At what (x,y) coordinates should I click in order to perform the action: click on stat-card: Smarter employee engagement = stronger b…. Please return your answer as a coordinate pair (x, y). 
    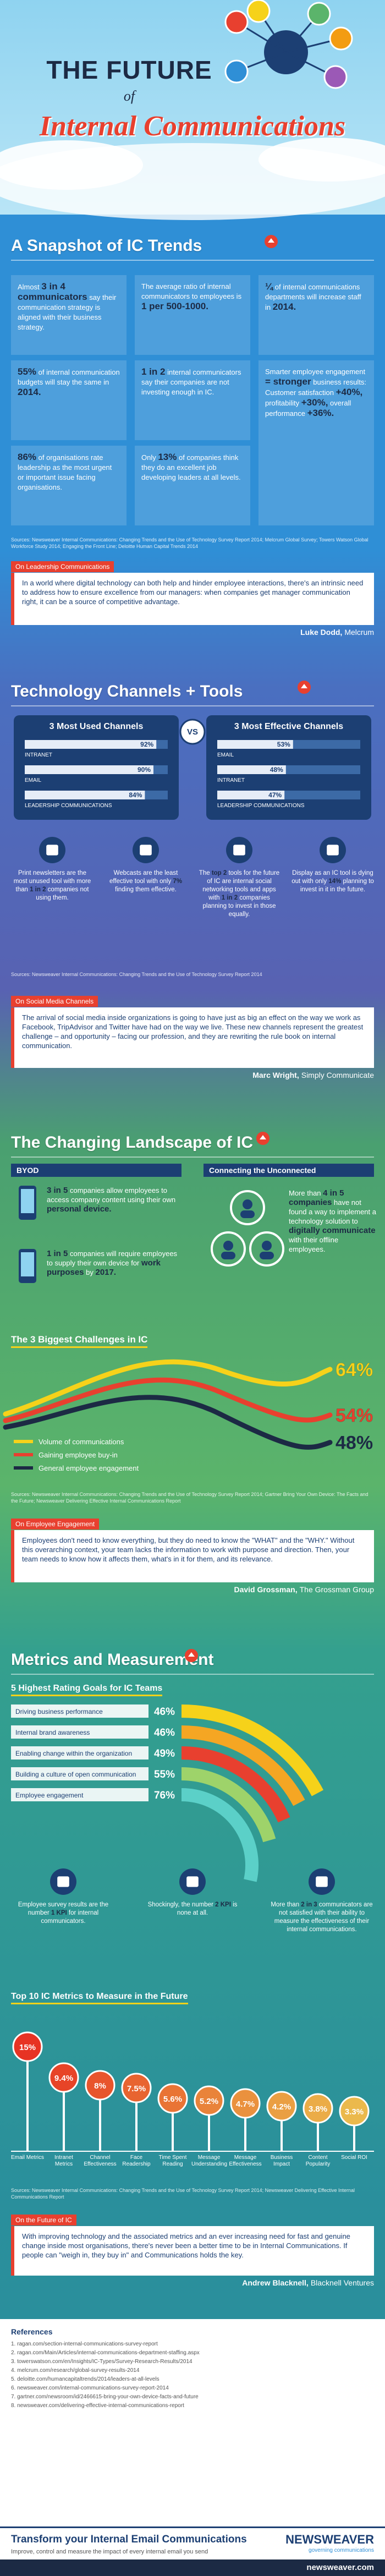
    Looking at the image, I should click on (316, 443).